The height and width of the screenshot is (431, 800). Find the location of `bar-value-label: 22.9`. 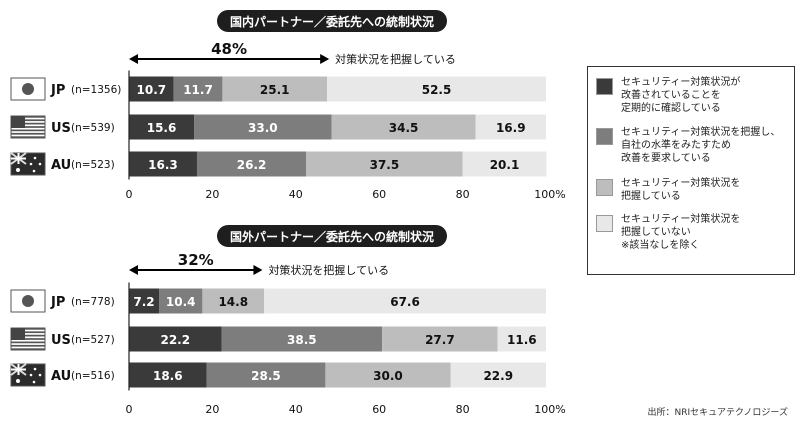

bar-value-label: 22.9 is located at coordinates (498, 376).